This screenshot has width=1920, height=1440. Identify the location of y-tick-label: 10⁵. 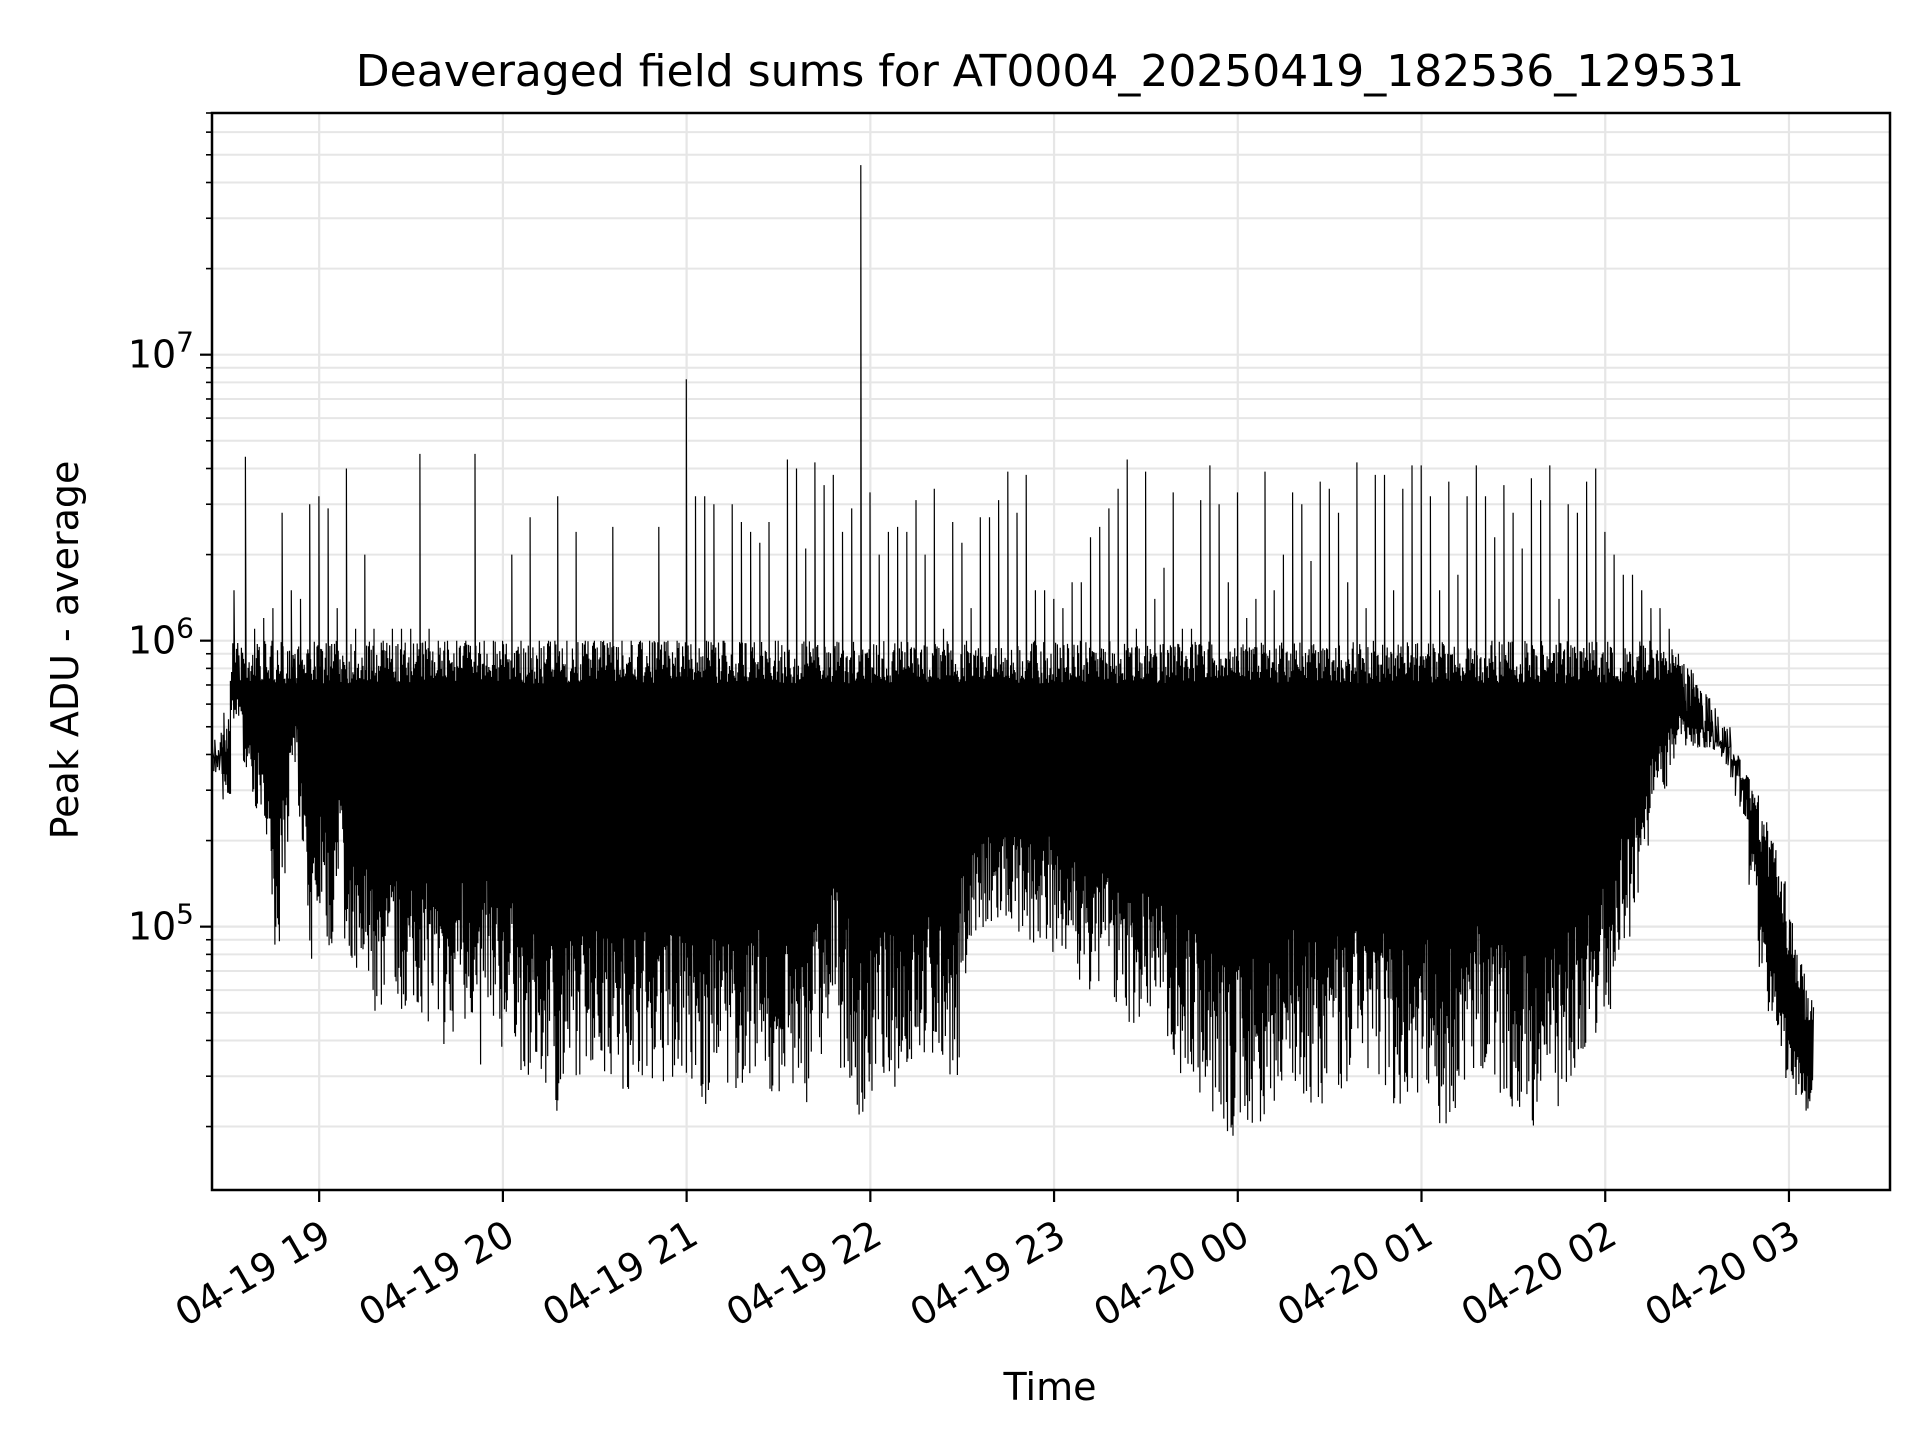
(161, 923).